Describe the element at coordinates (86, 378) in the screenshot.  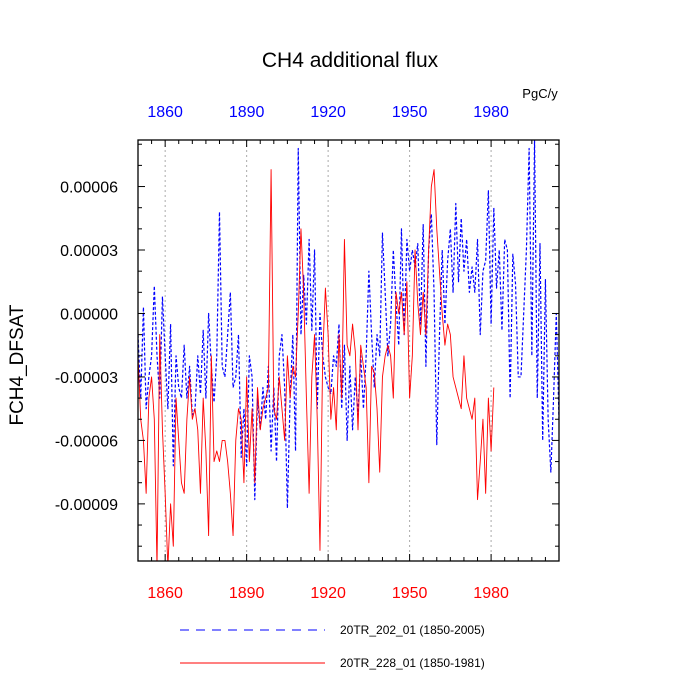
I see `y-tick-label: -0.00003` at that location.